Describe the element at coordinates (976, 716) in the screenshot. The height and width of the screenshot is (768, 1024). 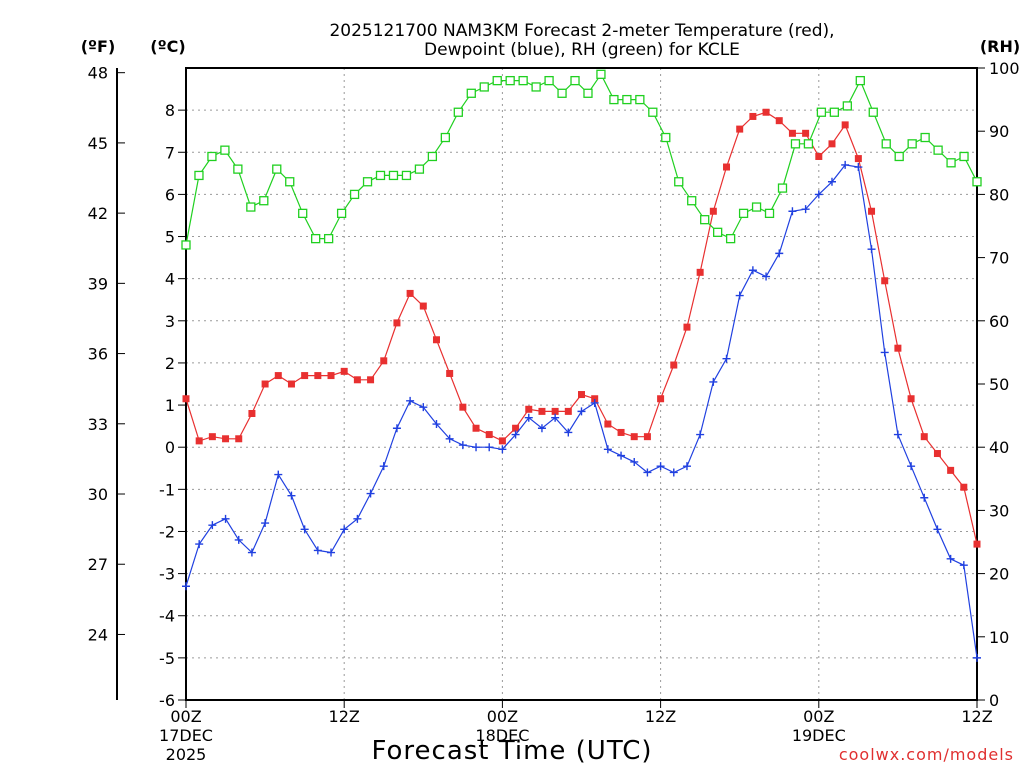
I see `time-tick-label: 12Z` at that location.